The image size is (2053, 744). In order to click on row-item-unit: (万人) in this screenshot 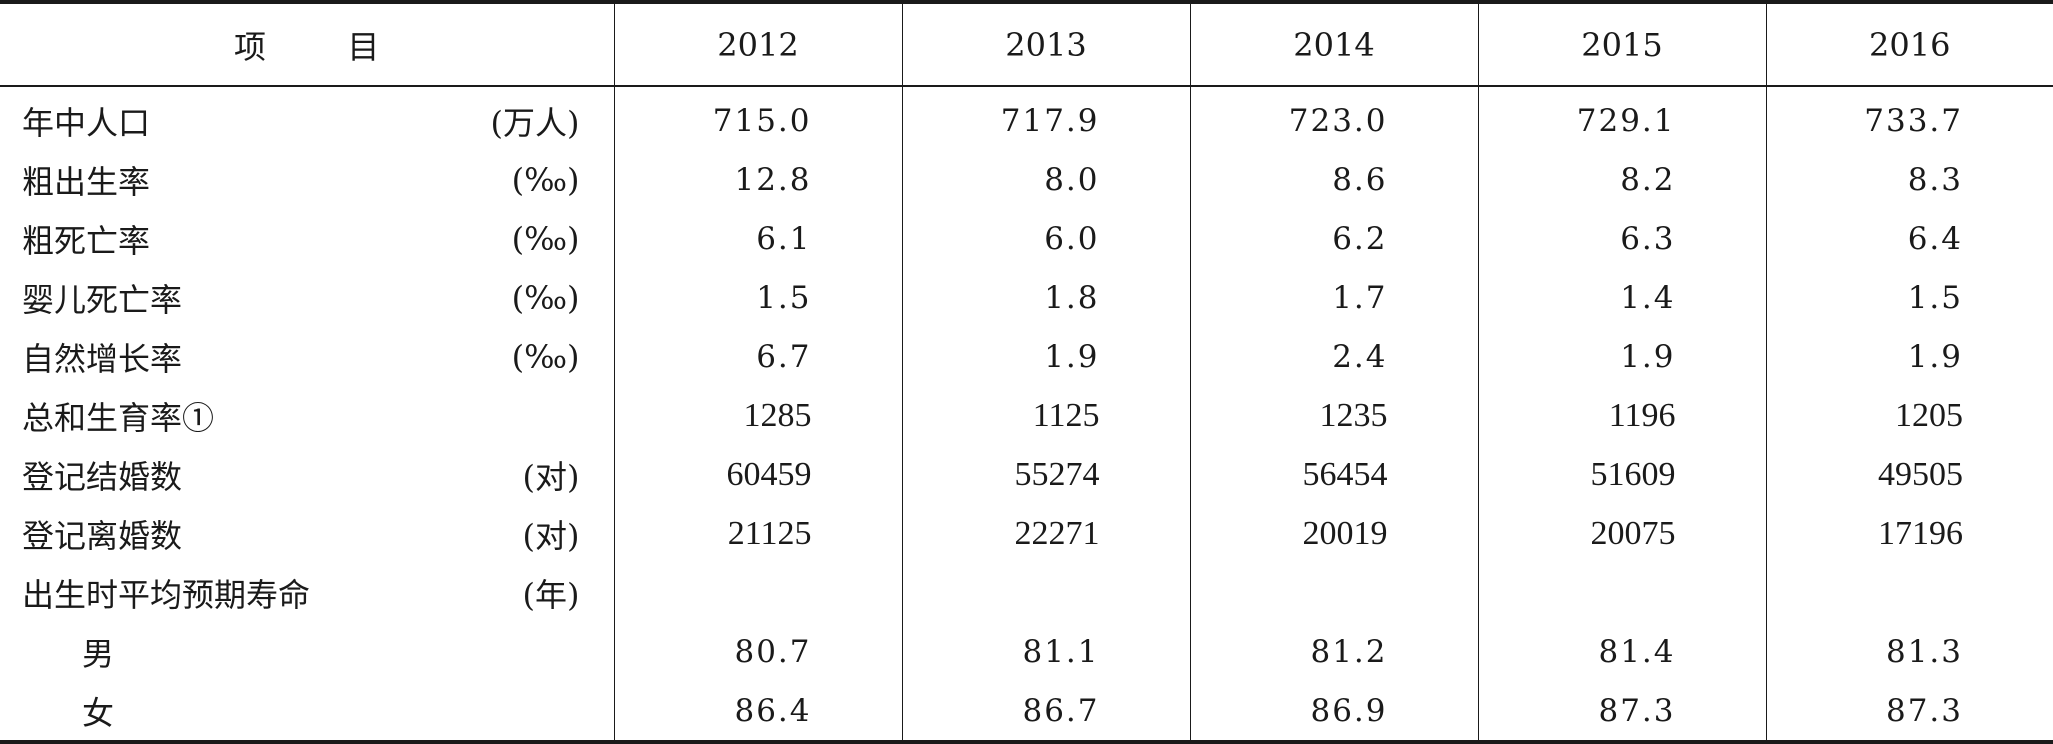, I will do `click(535, 122)`.